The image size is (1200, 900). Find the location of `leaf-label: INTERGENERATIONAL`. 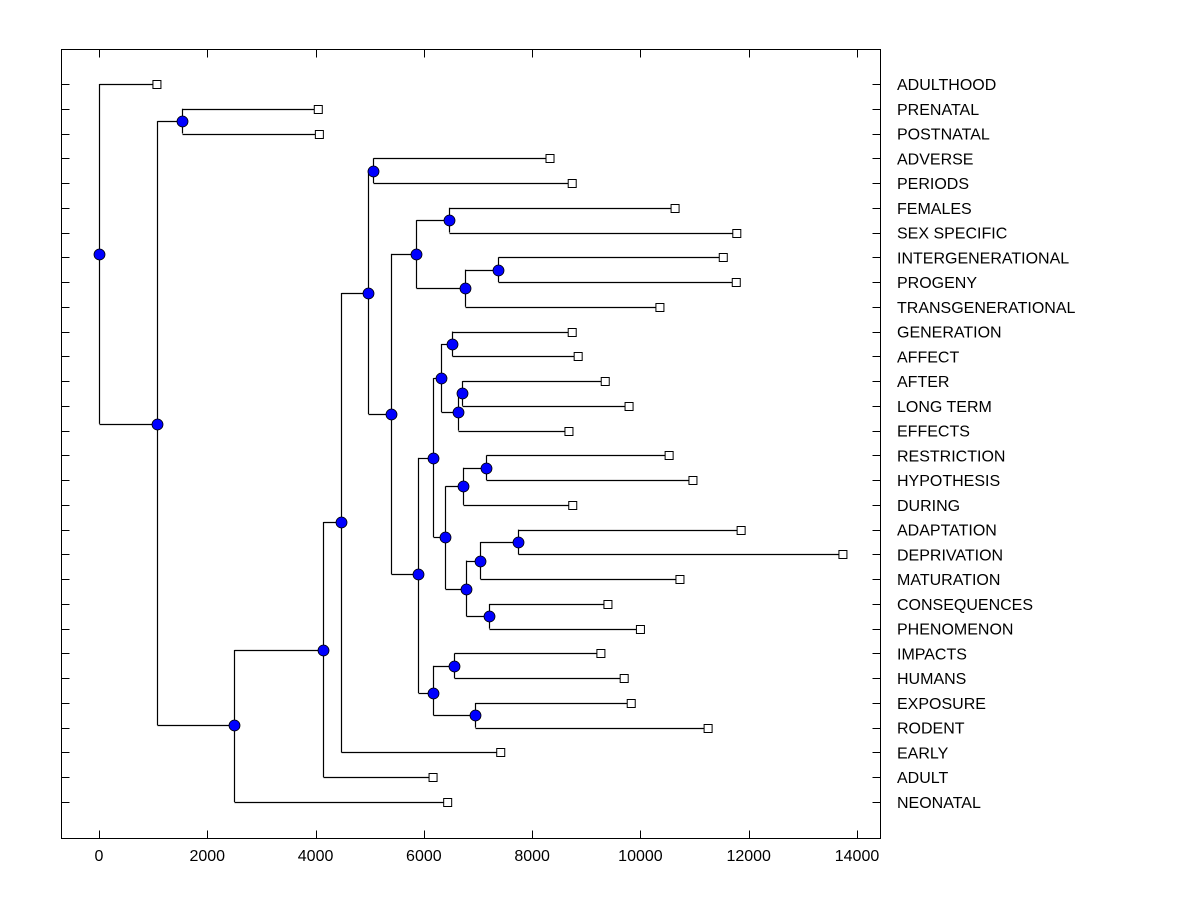

leaf-label: INTERGENERATIONAL is located at coordinates (983, 258).